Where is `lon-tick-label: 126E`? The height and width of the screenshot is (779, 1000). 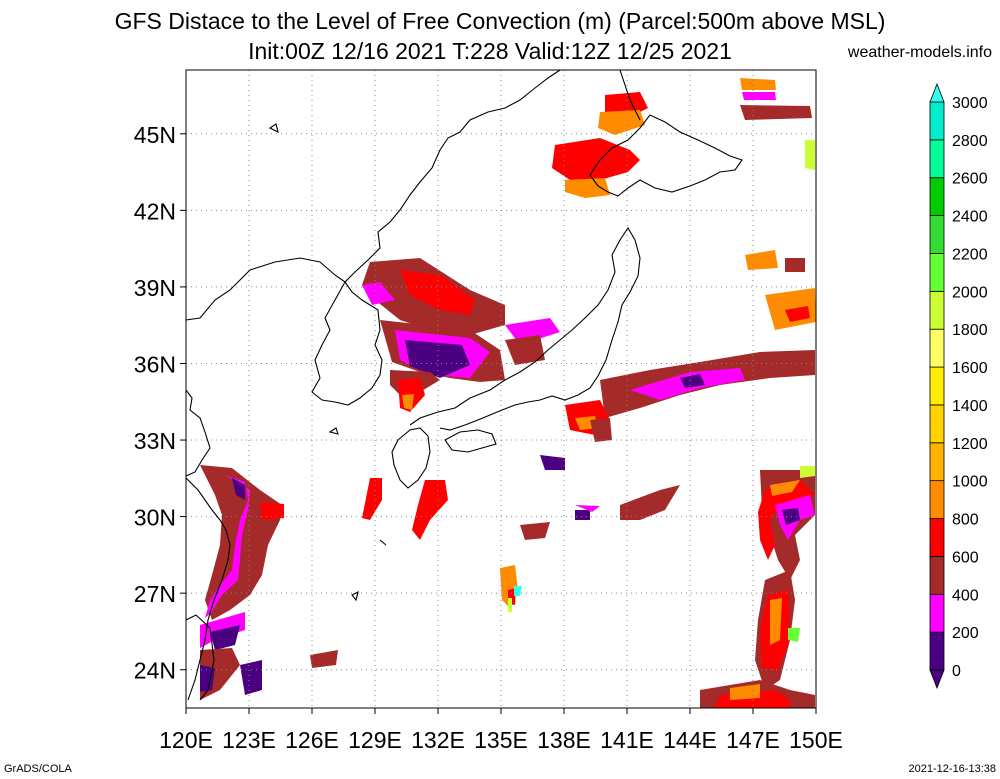 lon-tick-label: 126E is located at coordinates (312, 740).